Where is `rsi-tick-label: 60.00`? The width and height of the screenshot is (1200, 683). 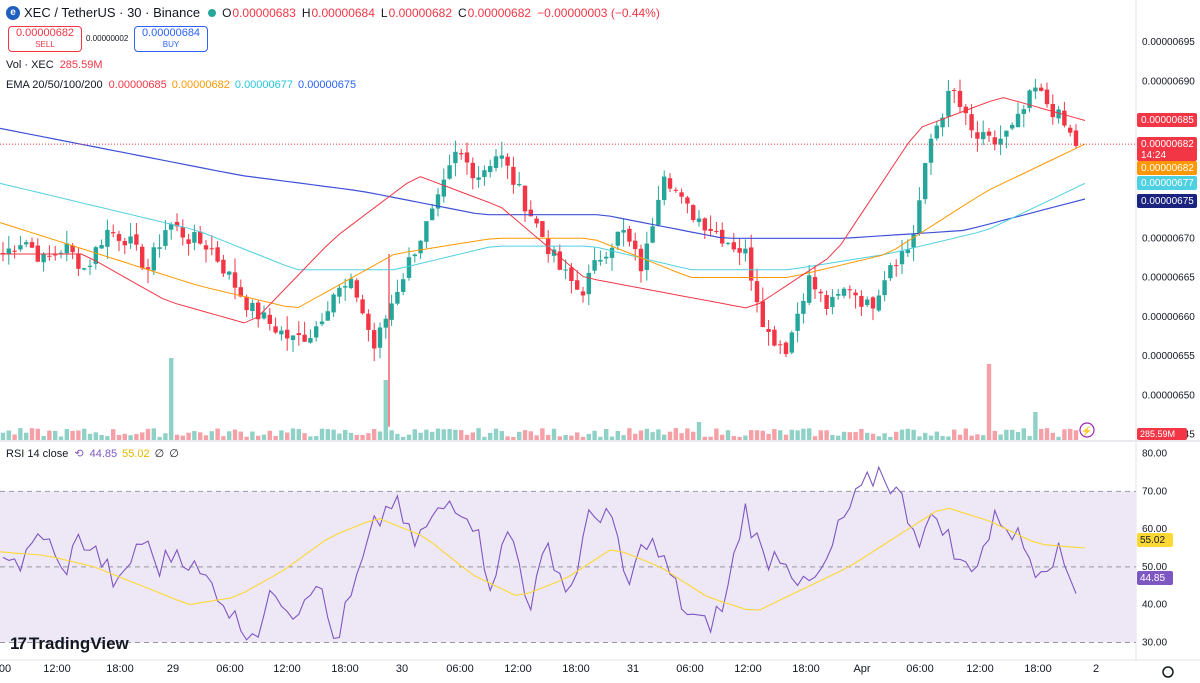 rsi-tick-label: 60.00 is located at coordinates (1154, 529).